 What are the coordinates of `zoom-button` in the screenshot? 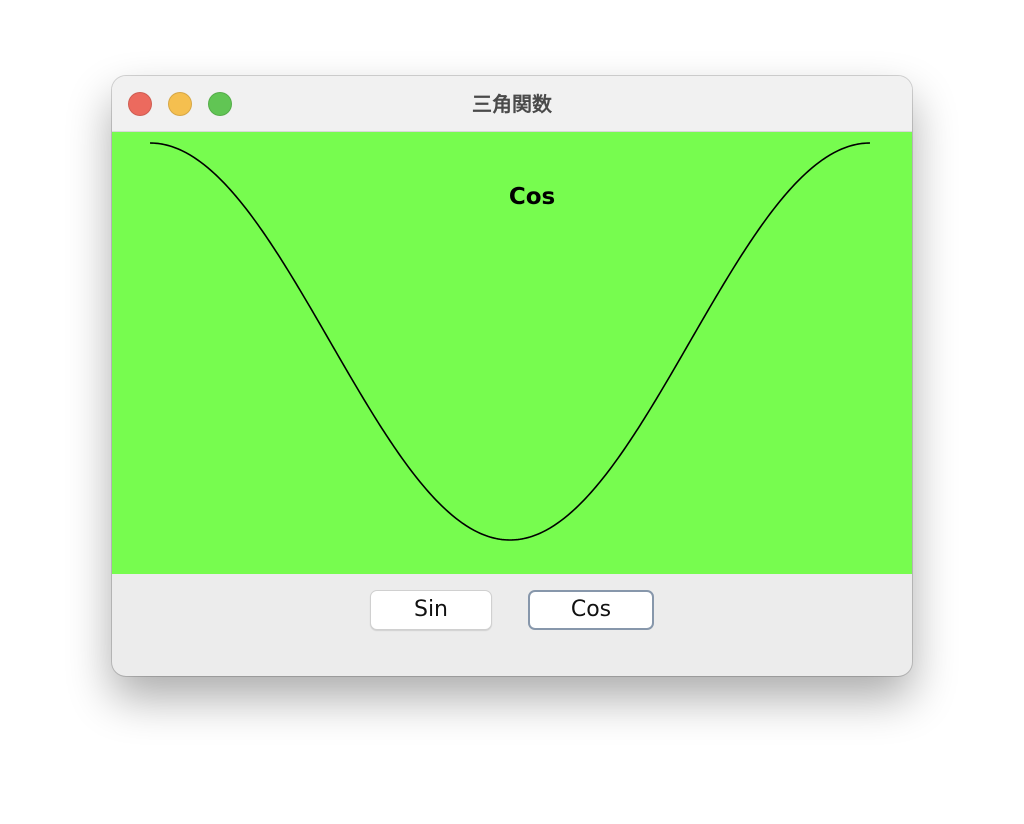 It's located at (220, 104).